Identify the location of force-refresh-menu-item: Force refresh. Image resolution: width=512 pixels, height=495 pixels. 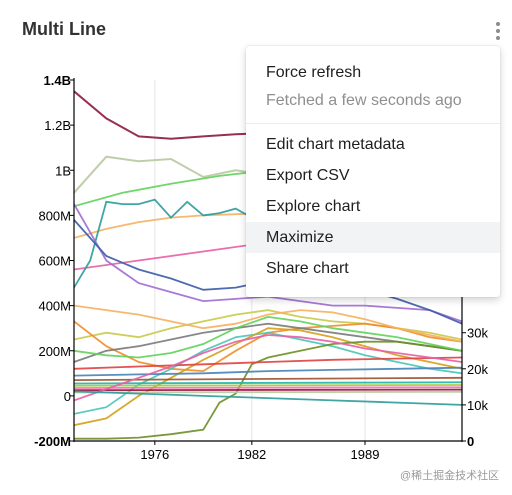
(314, 72).